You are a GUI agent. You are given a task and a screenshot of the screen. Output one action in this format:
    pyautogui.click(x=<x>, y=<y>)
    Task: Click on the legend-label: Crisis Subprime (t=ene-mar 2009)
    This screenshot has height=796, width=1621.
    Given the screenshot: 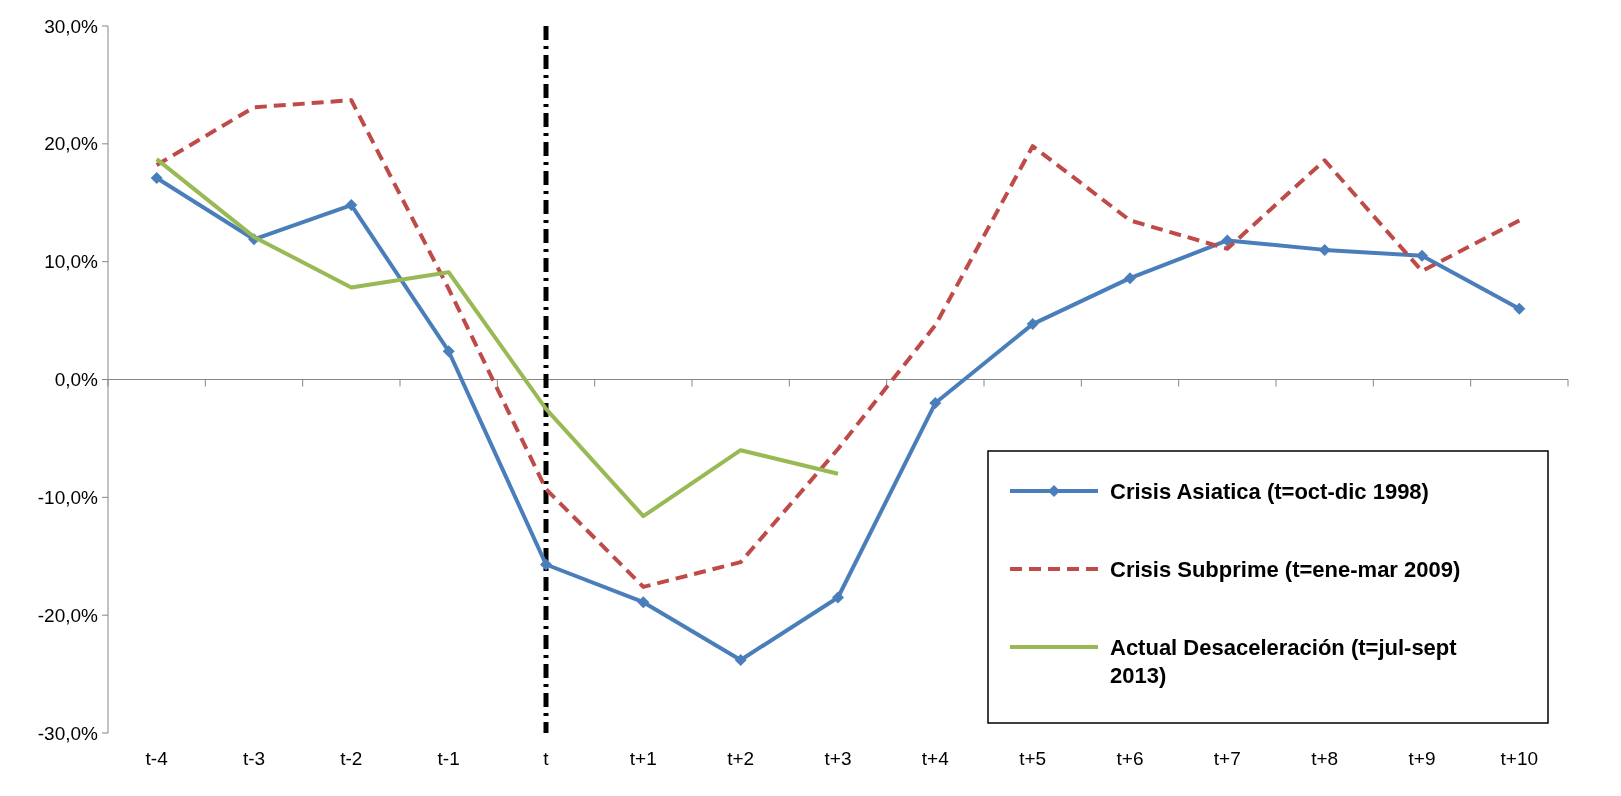 What is the action you would take?
    pyautogui.click(x=1285, y=569)
    